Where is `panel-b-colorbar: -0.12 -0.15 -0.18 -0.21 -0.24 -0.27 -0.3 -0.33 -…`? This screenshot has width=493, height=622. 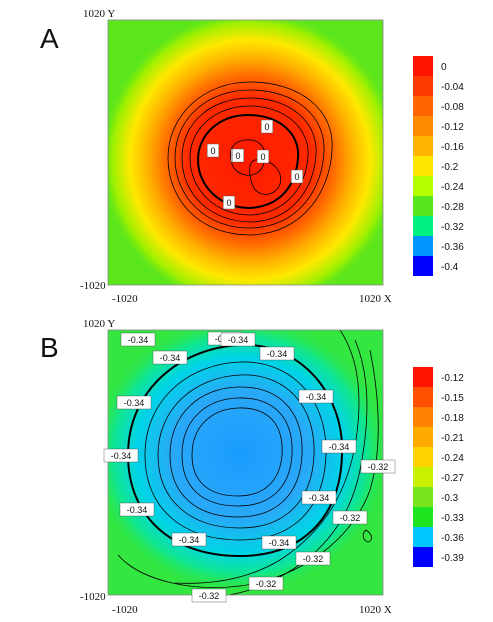 panel-b-colorbar: -0.12 -0.15 -0.18 -0.21 -0.24 -0.27 -0.3 -0.33 -… is located at coordinates (438, 467).